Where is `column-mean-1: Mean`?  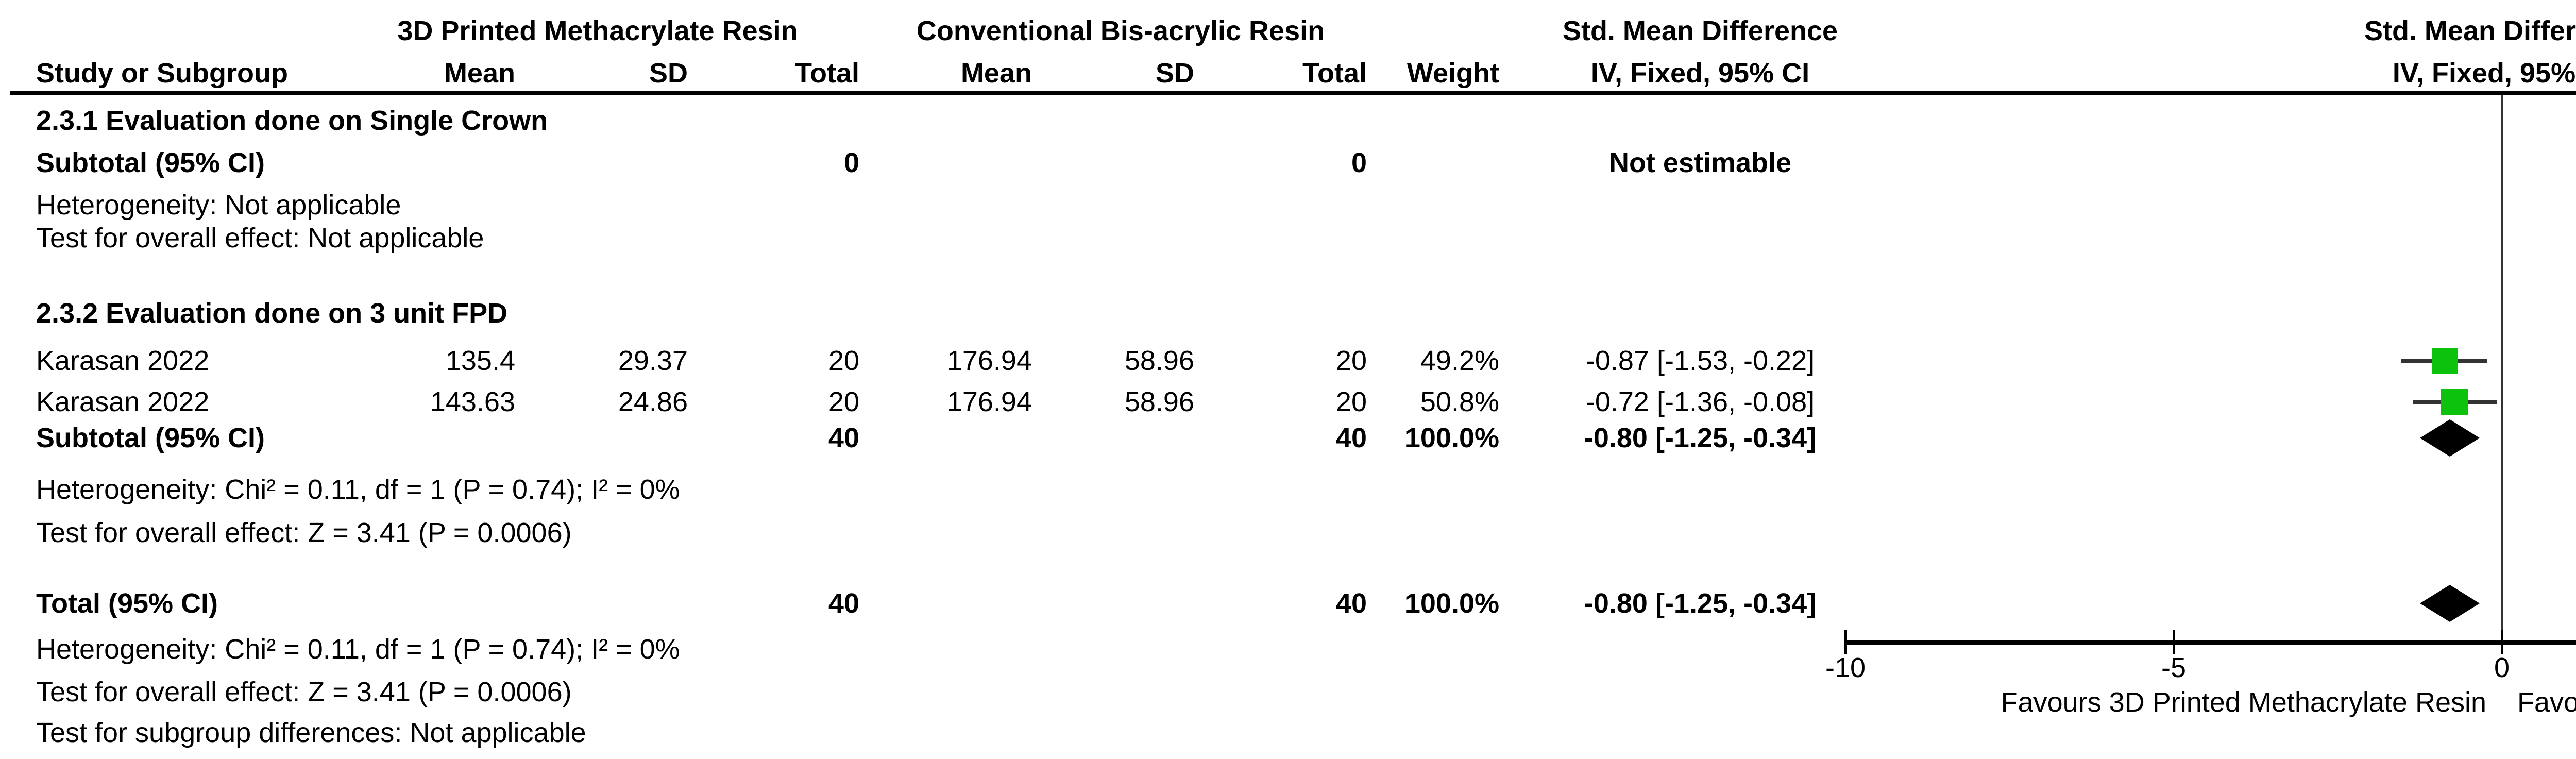
column-mean-1: Mean is located at coordinates (479, 73).